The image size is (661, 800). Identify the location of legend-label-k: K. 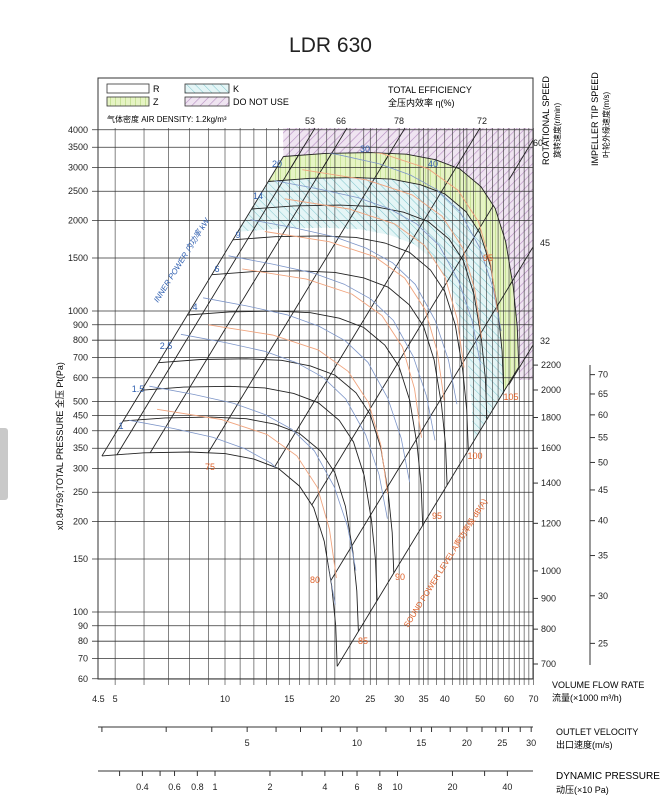
(236, 89).